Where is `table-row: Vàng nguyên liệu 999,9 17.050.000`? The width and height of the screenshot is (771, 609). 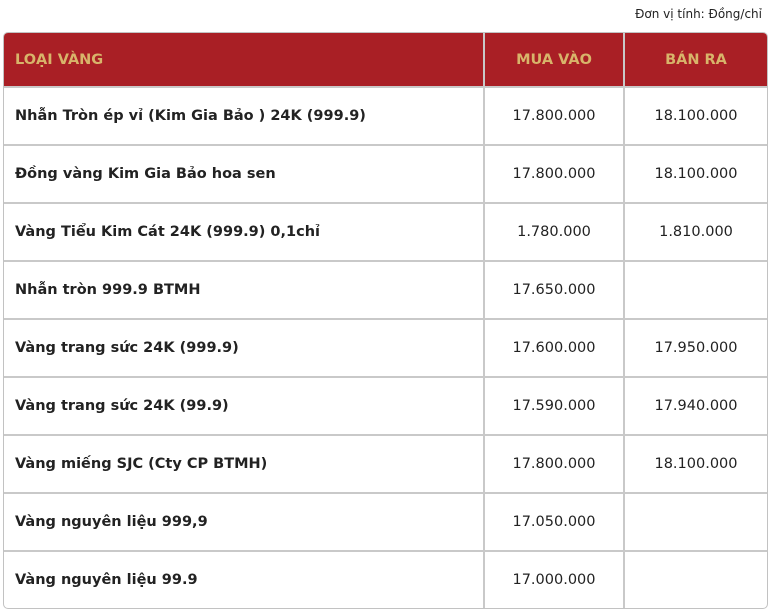
table-row: Vàng nguyên liệu 999,9 17.050.000 is located at coordinates (385, 521).